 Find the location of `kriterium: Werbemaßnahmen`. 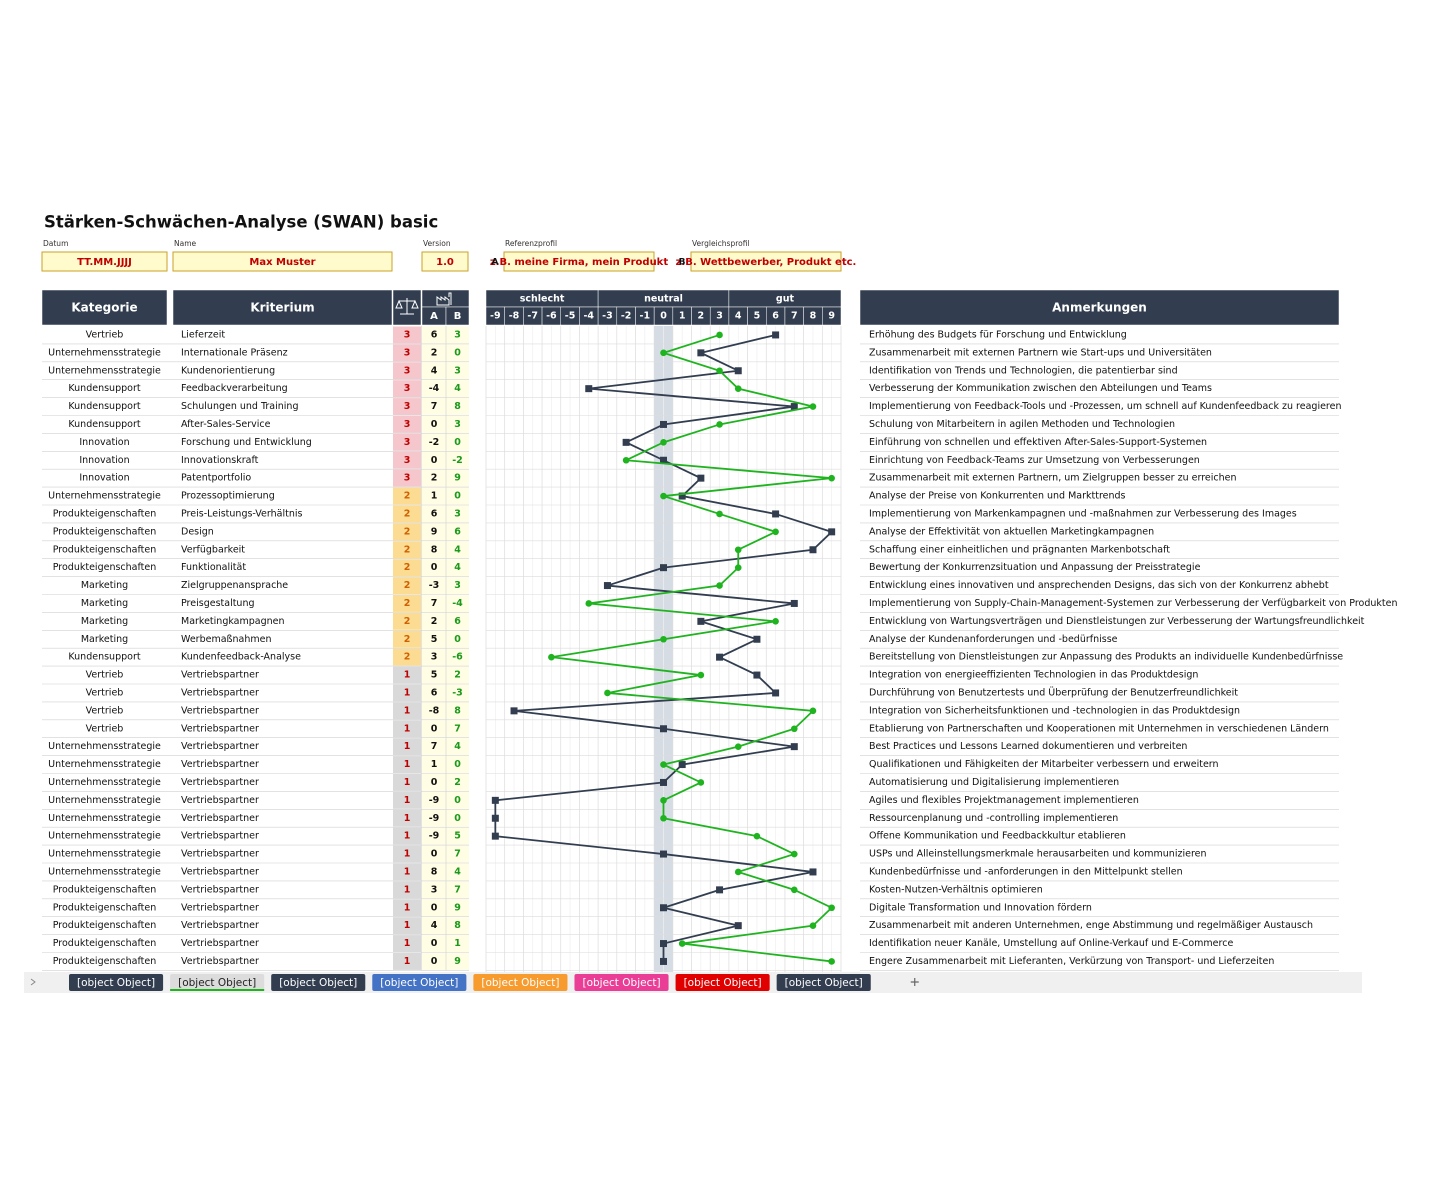

kriterium: Werbemaßnahmen is located at coordinates (226, 639).